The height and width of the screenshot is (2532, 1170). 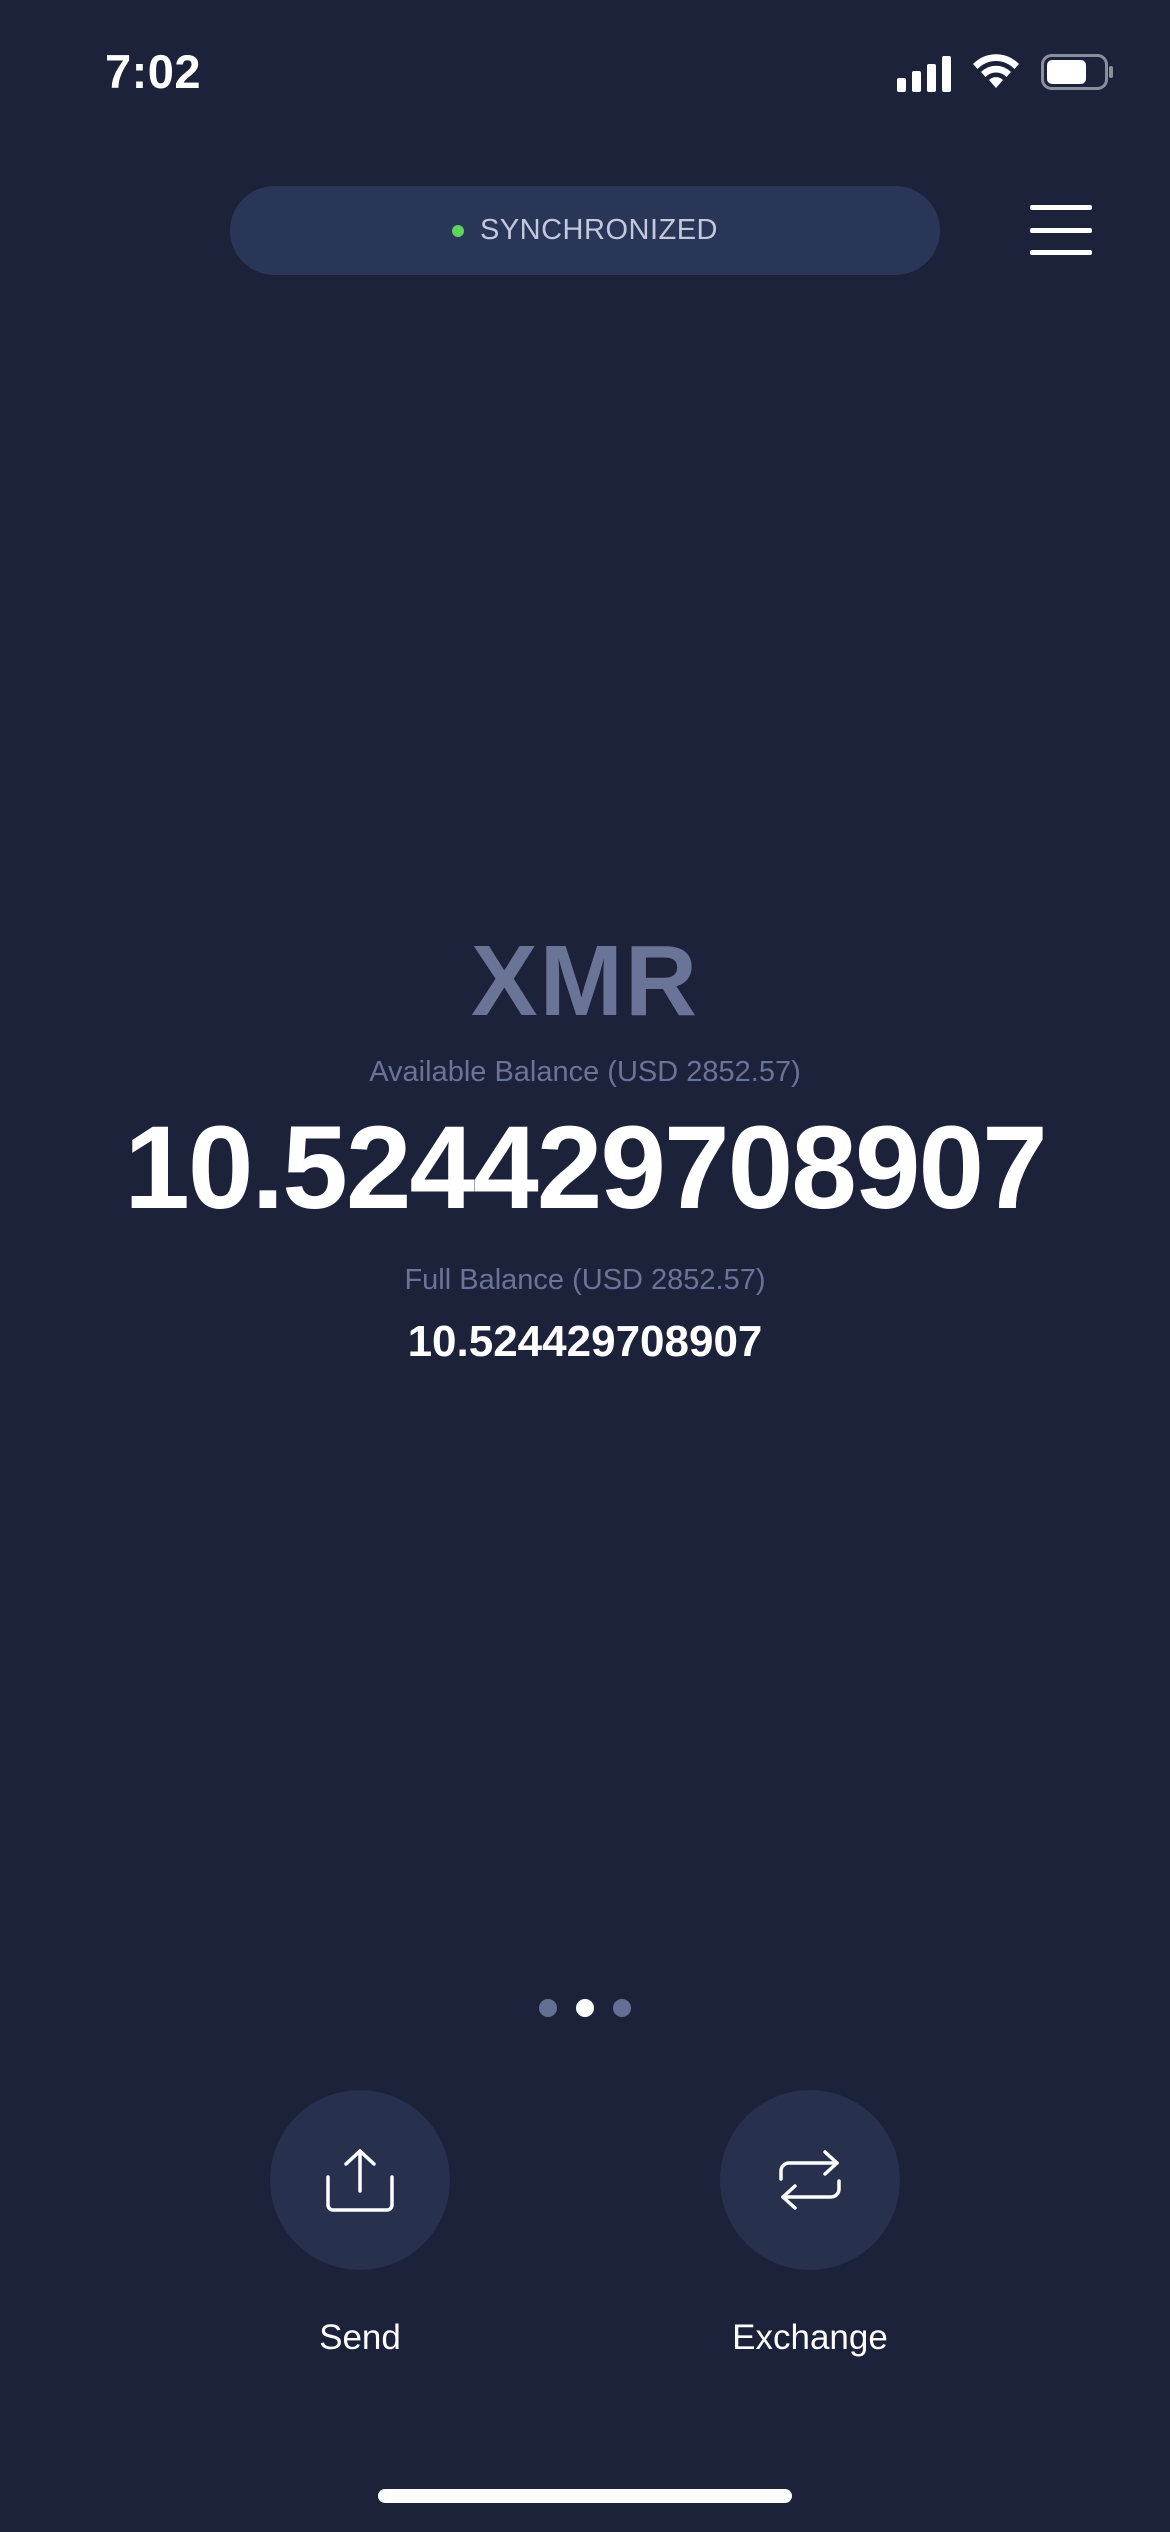 I want to click on send-label: Send, so click(x=360, y=2337).